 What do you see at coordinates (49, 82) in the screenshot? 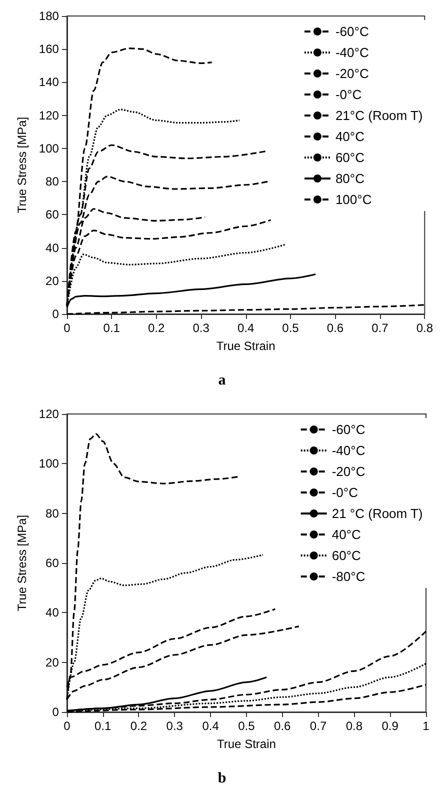
I see `y-tick-label: 140` at bounding box center [49, 82].